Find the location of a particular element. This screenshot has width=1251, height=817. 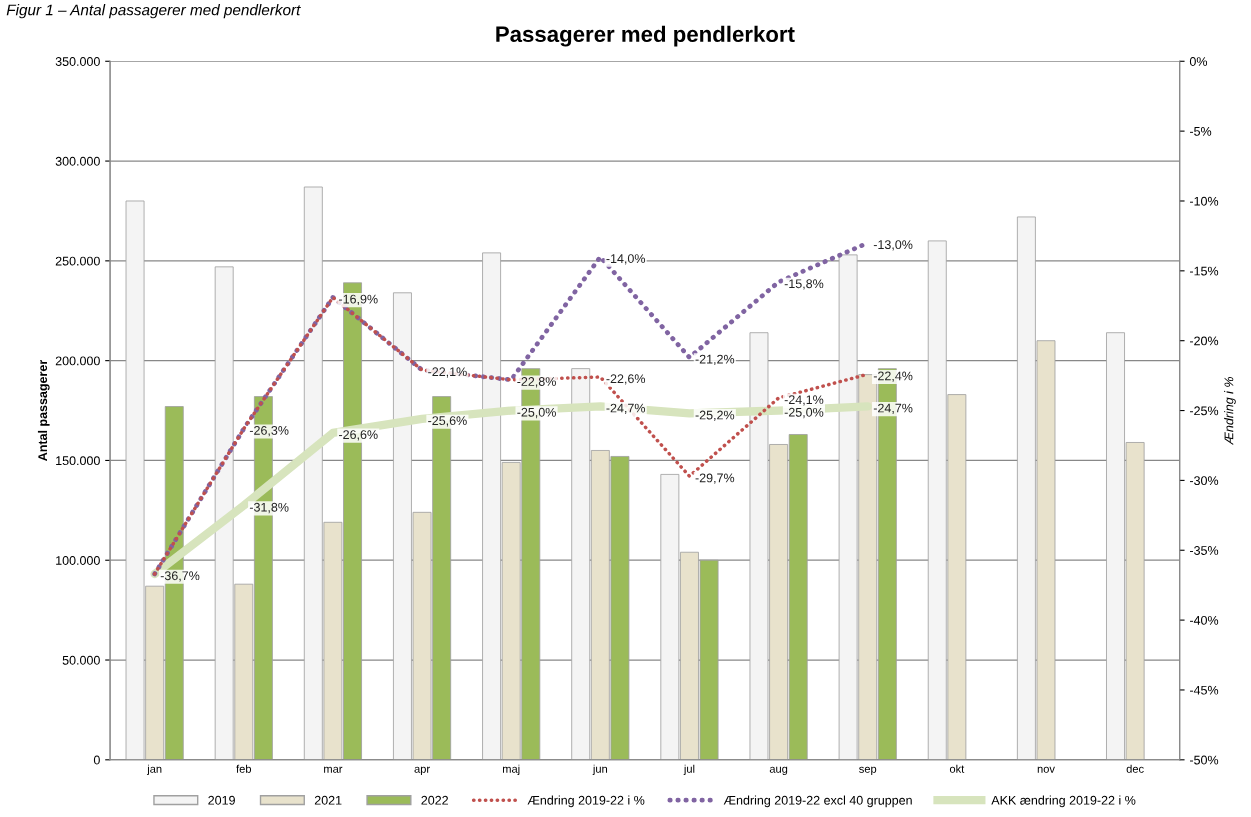

y2-axis-title: Ændring i % is located at coordinates (1230, 411).